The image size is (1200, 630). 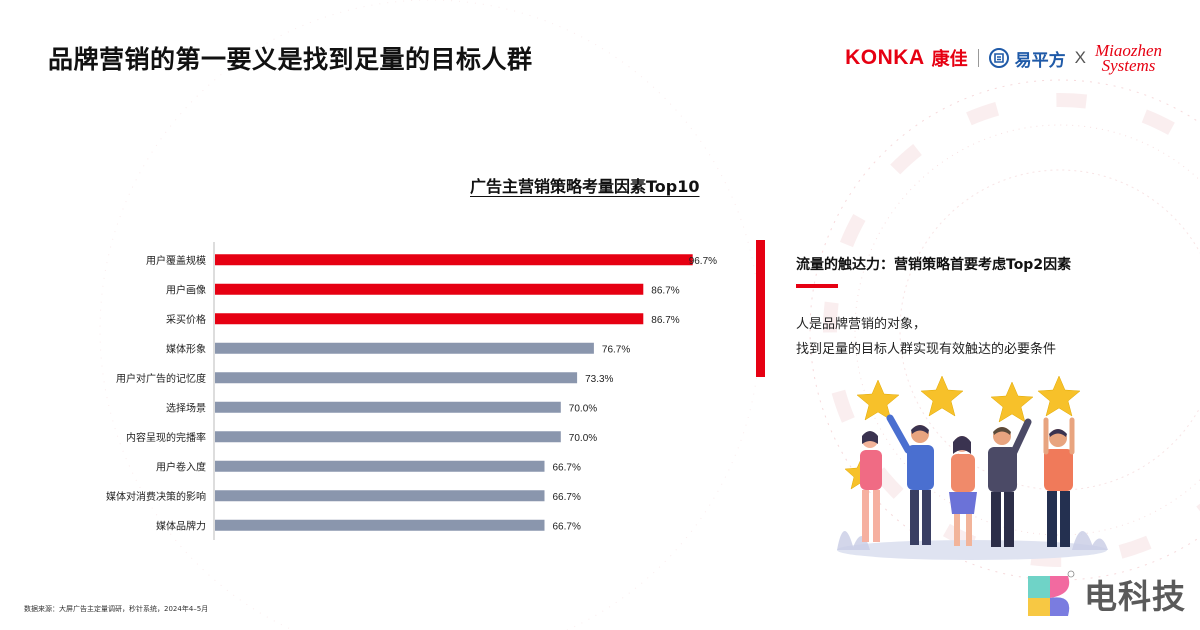 I want to click on kangjia-logo: 康佳, so click(x=949, y=59).